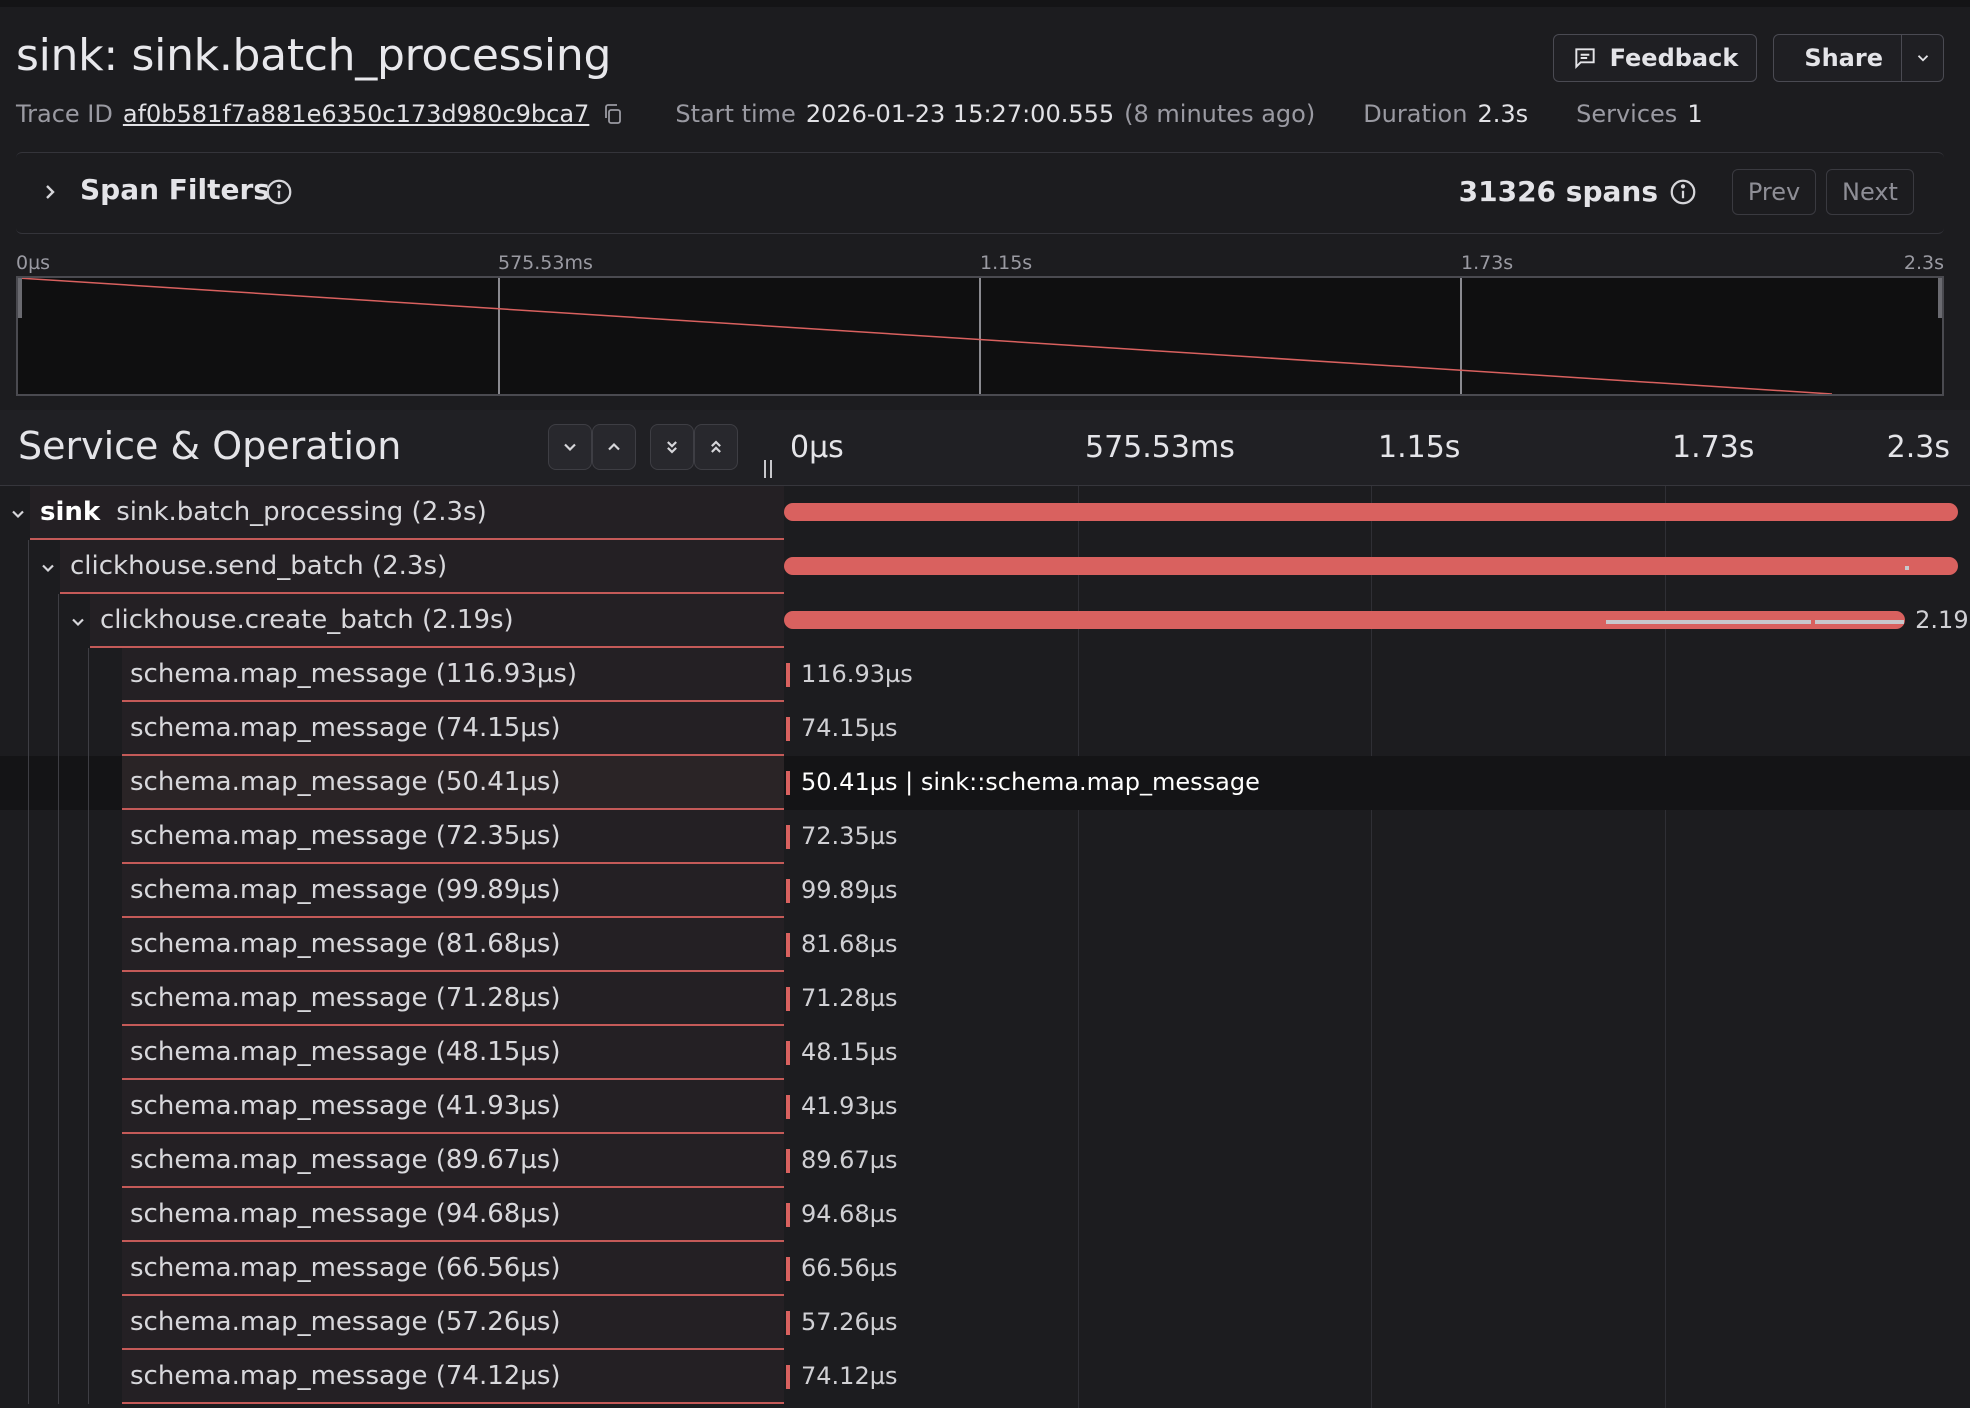  I want to click on span-name-cell: schema.map_message (48.15µs), so click(453, 1053).